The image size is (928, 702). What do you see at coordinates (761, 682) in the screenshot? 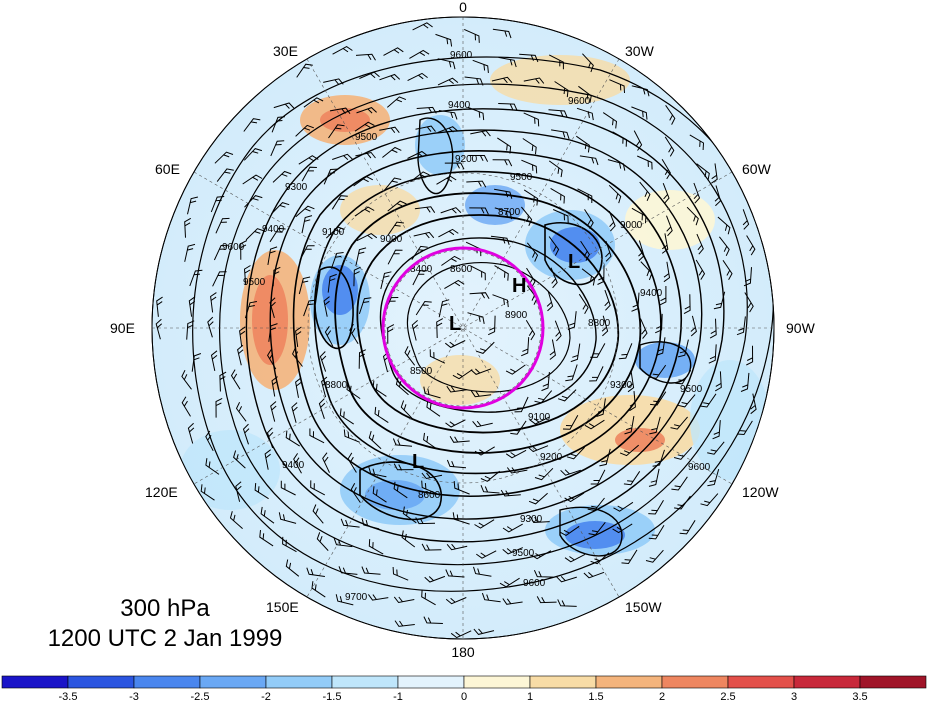
I see `colorbar-box` at bounding box center [761, 682].